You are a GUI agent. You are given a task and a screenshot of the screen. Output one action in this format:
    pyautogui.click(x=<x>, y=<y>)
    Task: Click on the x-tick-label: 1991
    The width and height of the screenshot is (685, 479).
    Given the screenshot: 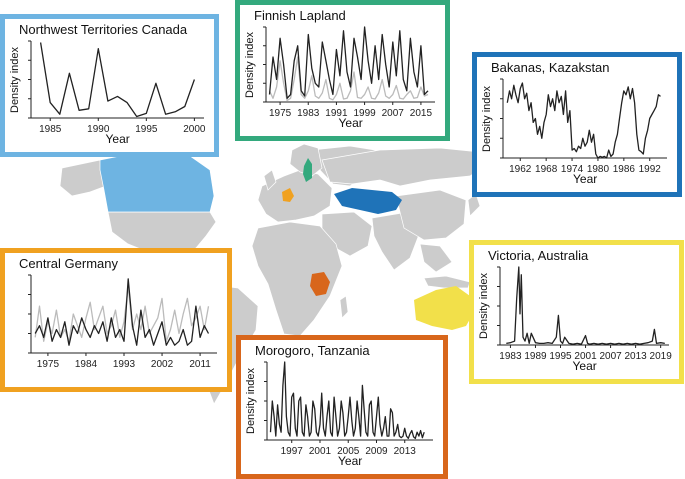 What is the action you would take?
    pyautogui.click(x=336, y=113)
    